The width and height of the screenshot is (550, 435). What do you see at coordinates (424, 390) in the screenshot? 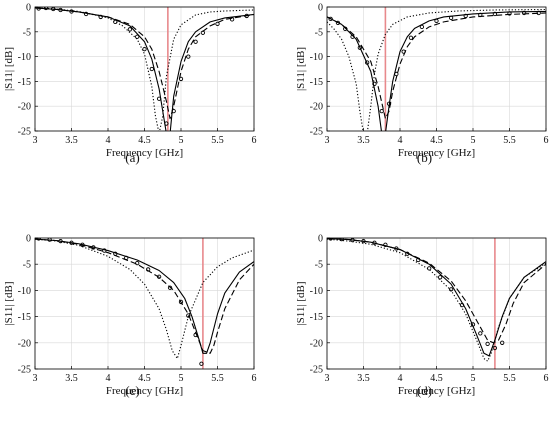
I see `panel-caption: (d)` at bounding box center [424, 390].